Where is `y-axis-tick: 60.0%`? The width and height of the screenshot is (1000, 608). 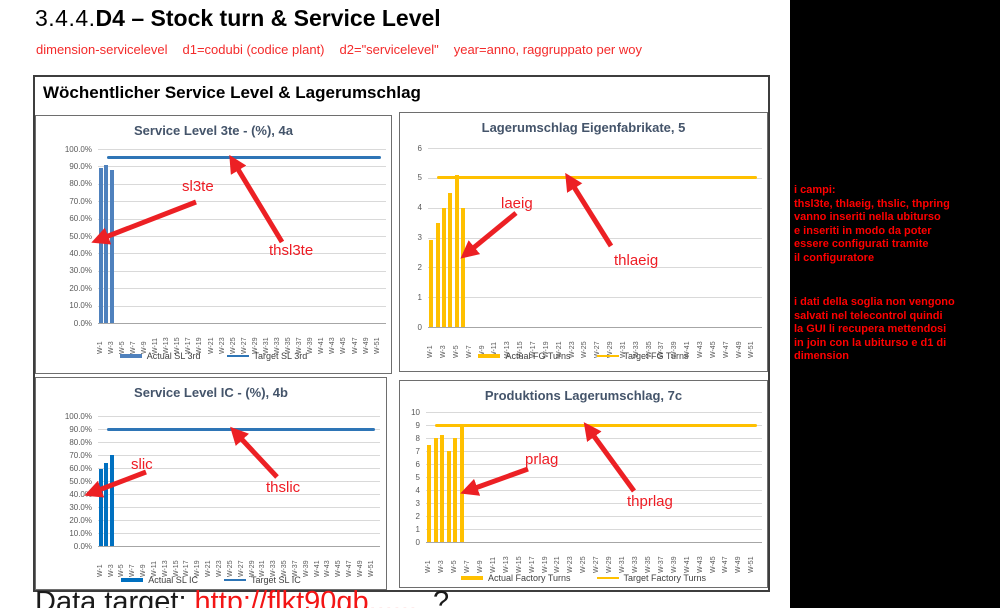 y-axis-tick: 60.0% is located at coordinates (80, 468).